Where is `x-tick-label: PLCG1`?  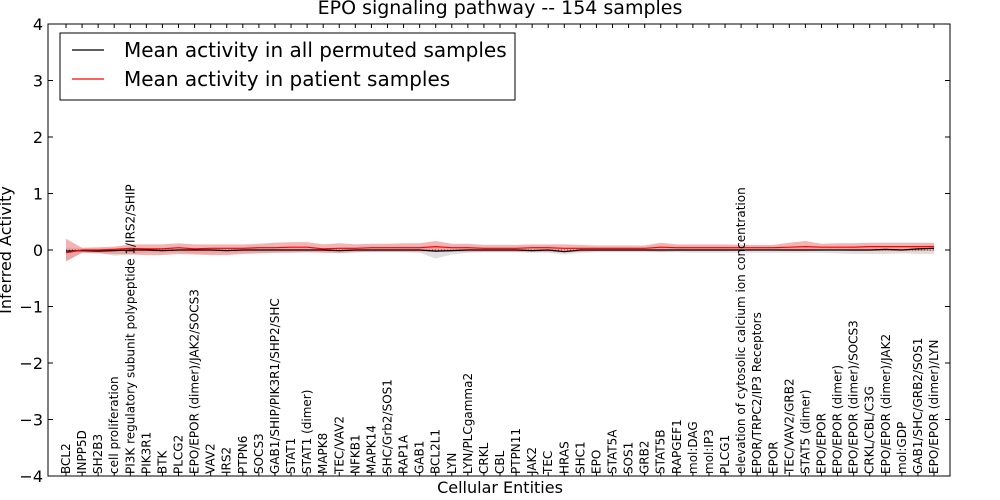
x-tick-label: PLCG1 is located at coordinates (725, 454).